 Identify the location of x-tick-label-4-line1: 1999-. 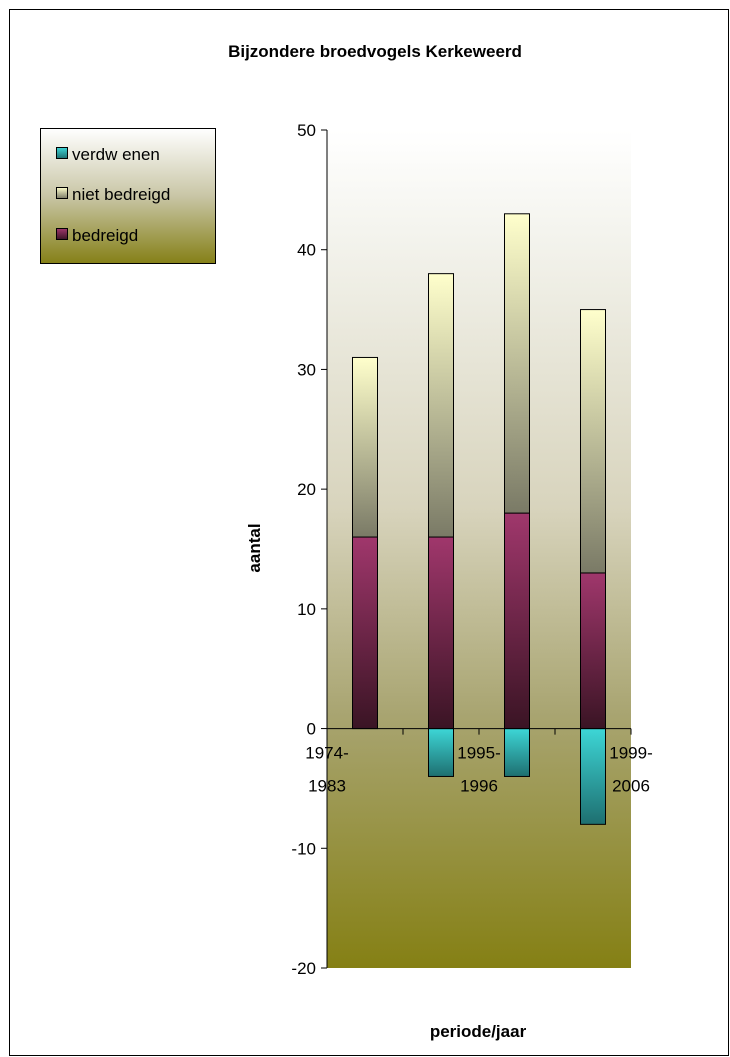
(630, 753).